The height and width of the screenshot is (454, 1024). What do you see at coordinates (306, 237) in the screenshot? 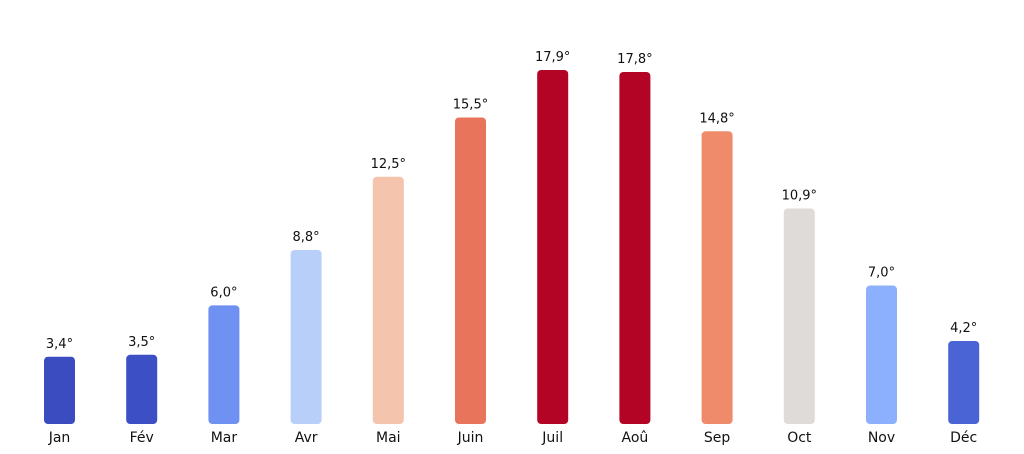
I see `bar-value-label-4: 8,8°` at bounding box center [306, 237].